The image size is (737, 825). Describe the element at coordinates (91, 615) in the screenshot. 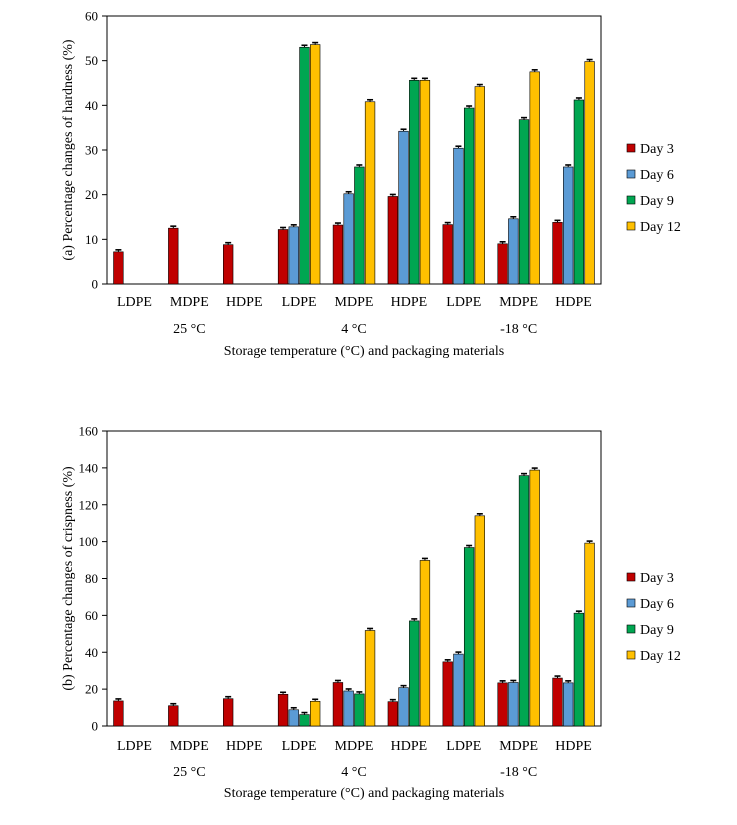

I see `y-tick-label: 60` at that location.